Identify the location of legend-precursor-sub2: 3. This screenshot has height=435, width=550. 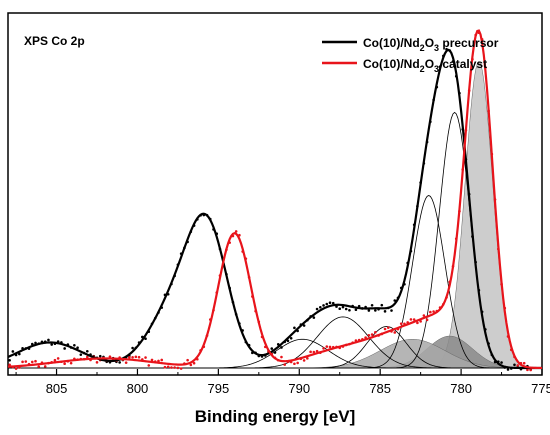
(436, 48).